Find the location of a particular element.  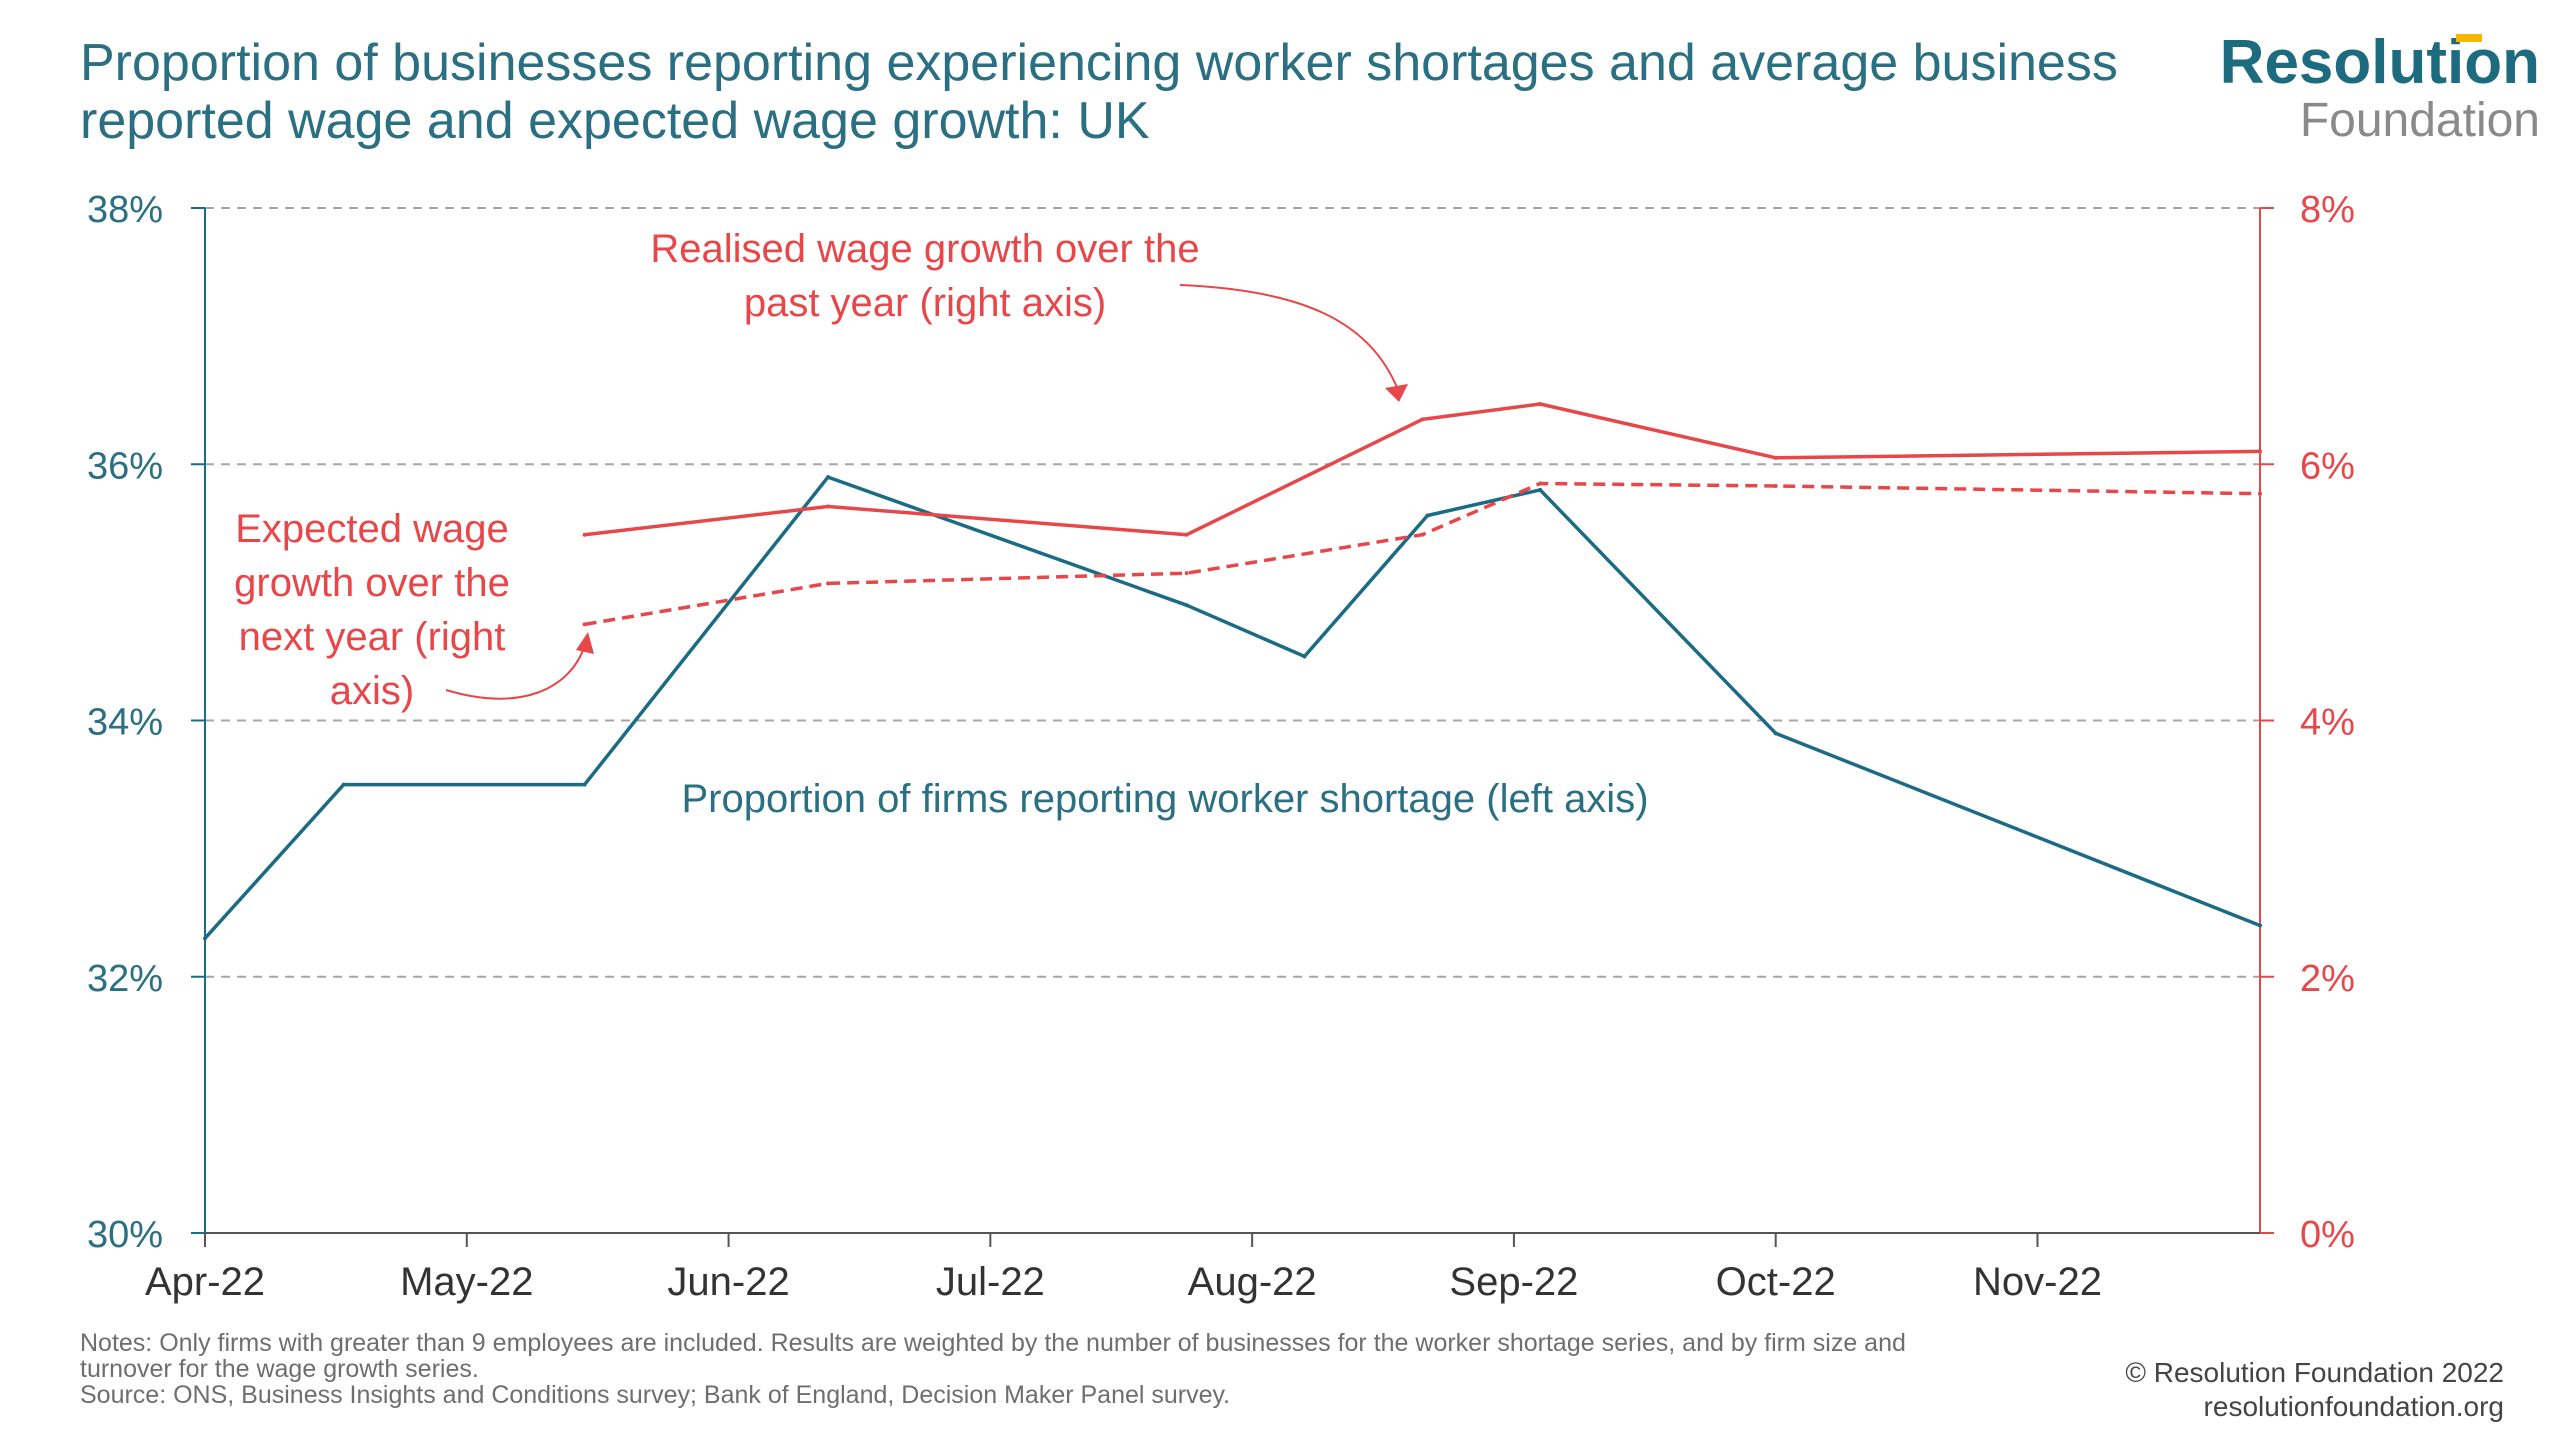

logo-line-1: Resolution is located at coordinates (2360, 63).